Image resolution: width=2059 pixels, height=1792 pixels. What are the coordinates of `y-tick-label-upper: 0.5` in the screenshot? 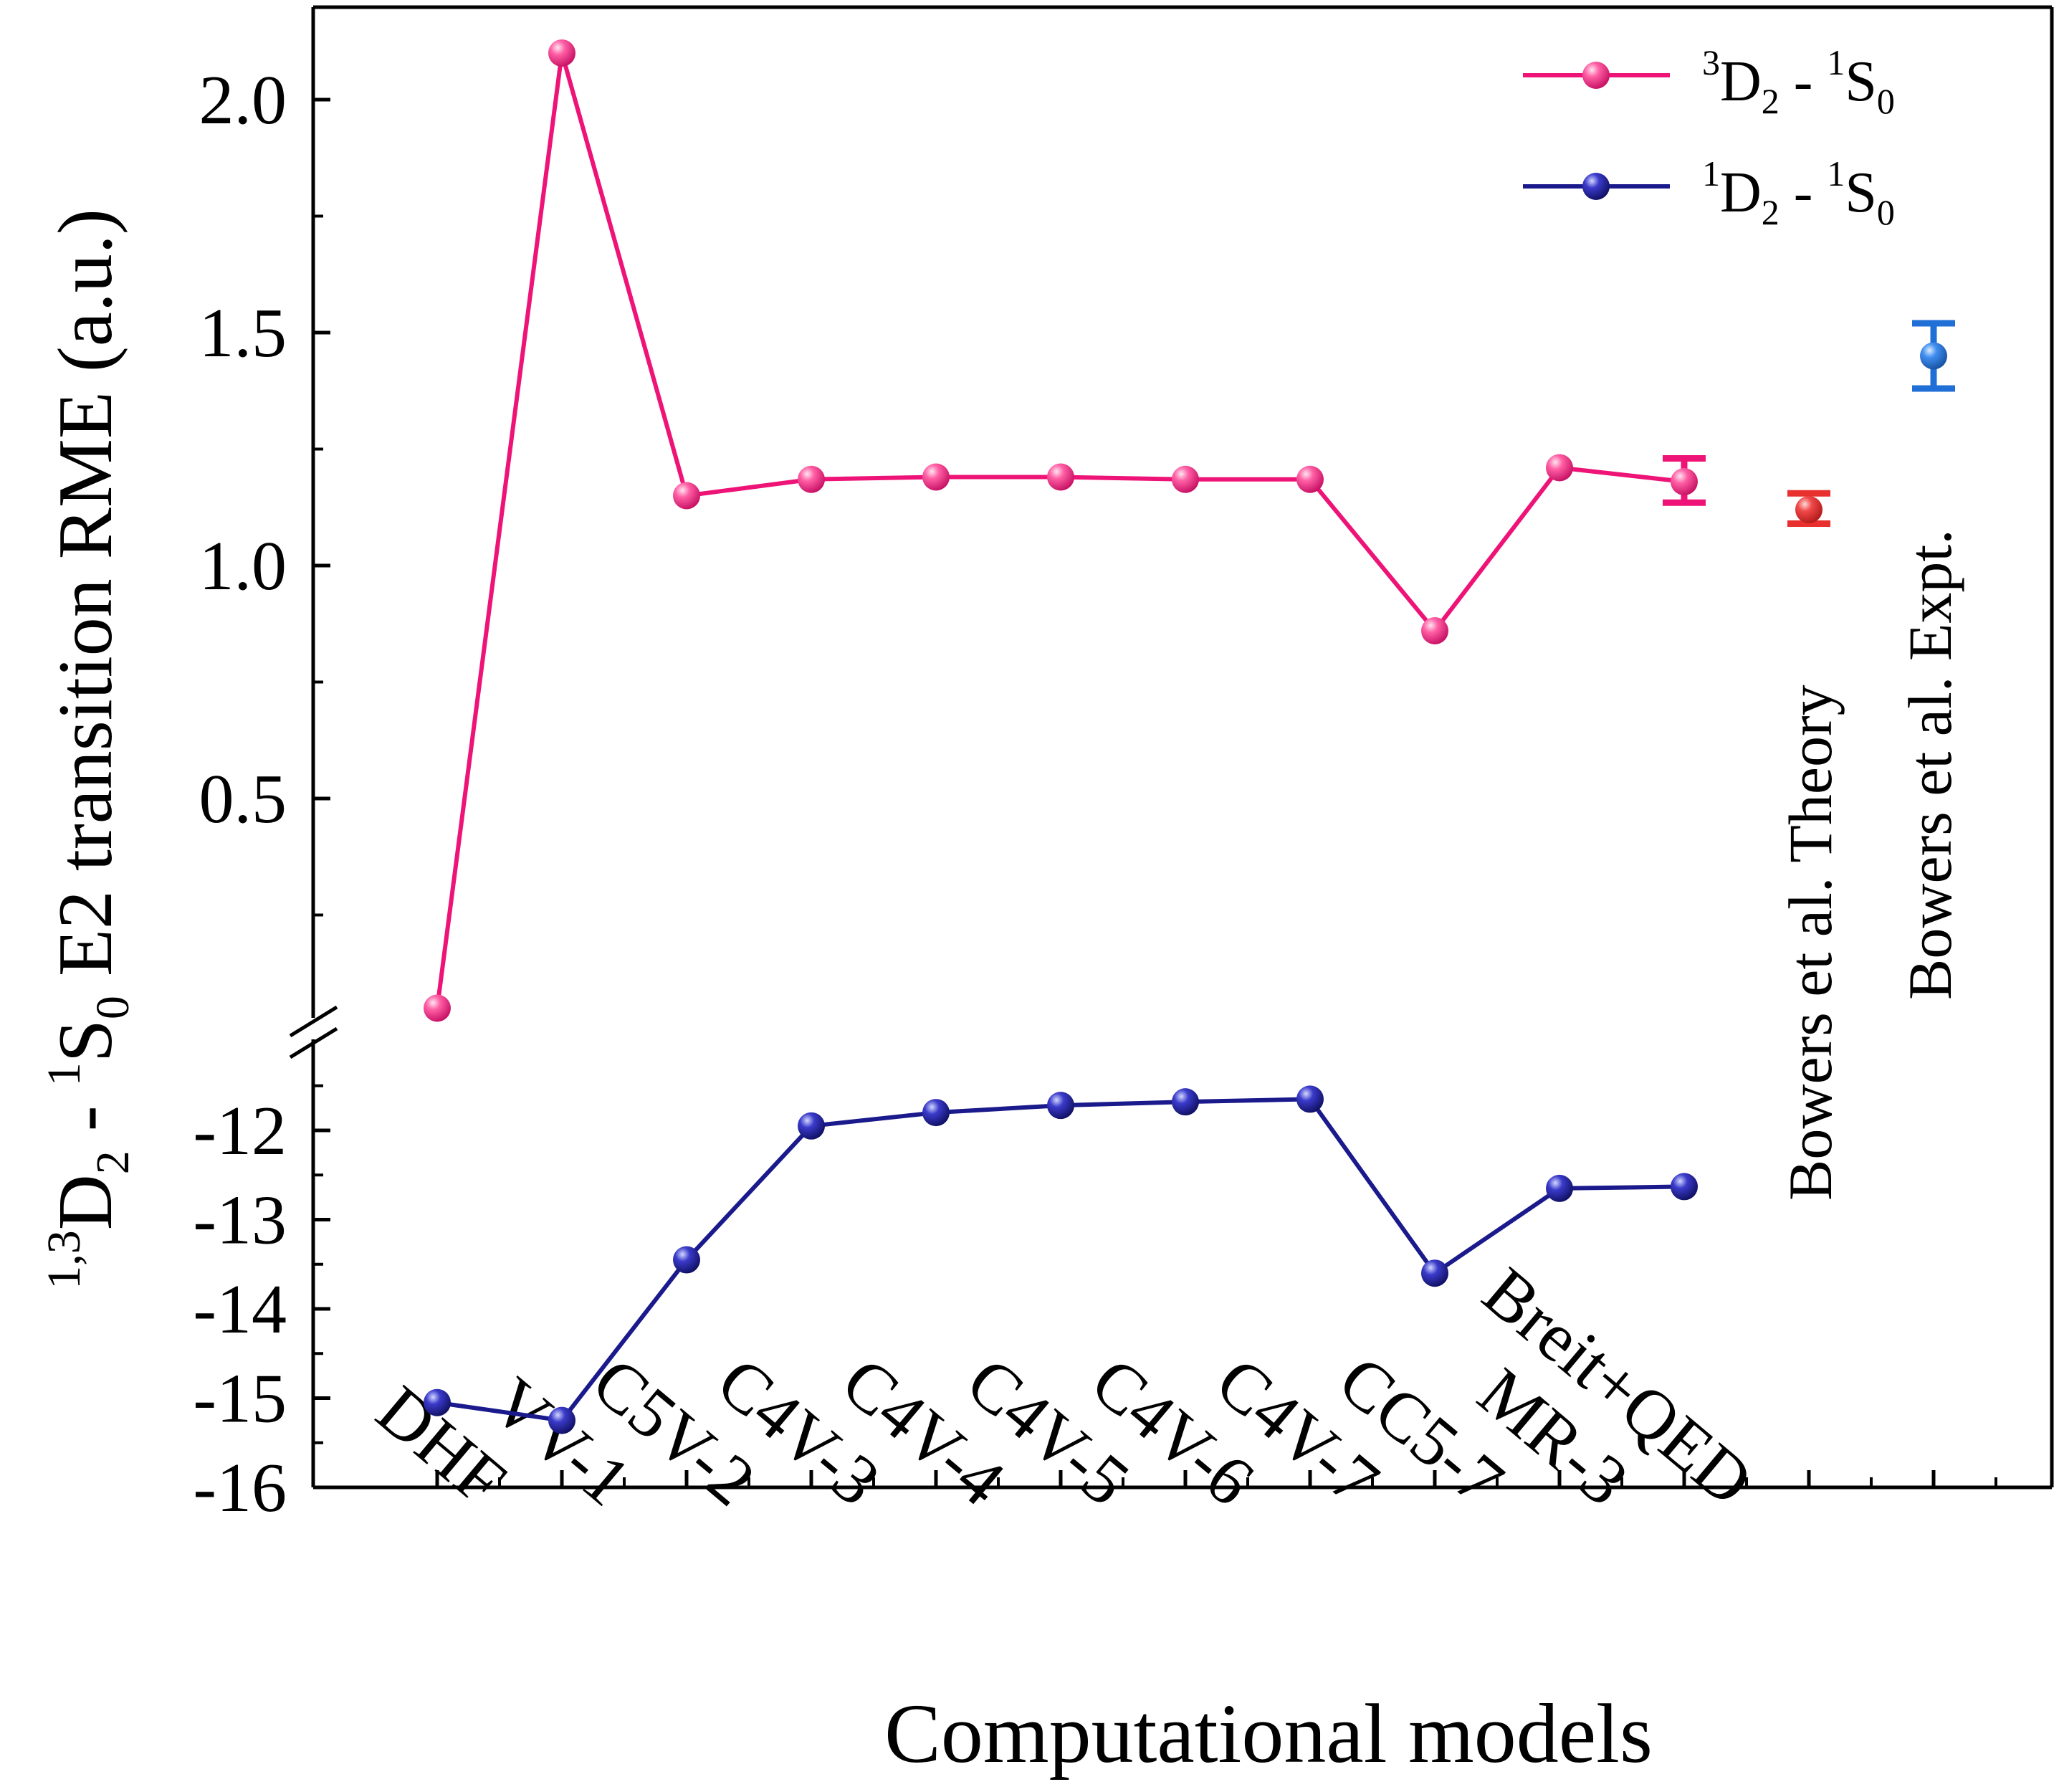 It's located at (243, 800).